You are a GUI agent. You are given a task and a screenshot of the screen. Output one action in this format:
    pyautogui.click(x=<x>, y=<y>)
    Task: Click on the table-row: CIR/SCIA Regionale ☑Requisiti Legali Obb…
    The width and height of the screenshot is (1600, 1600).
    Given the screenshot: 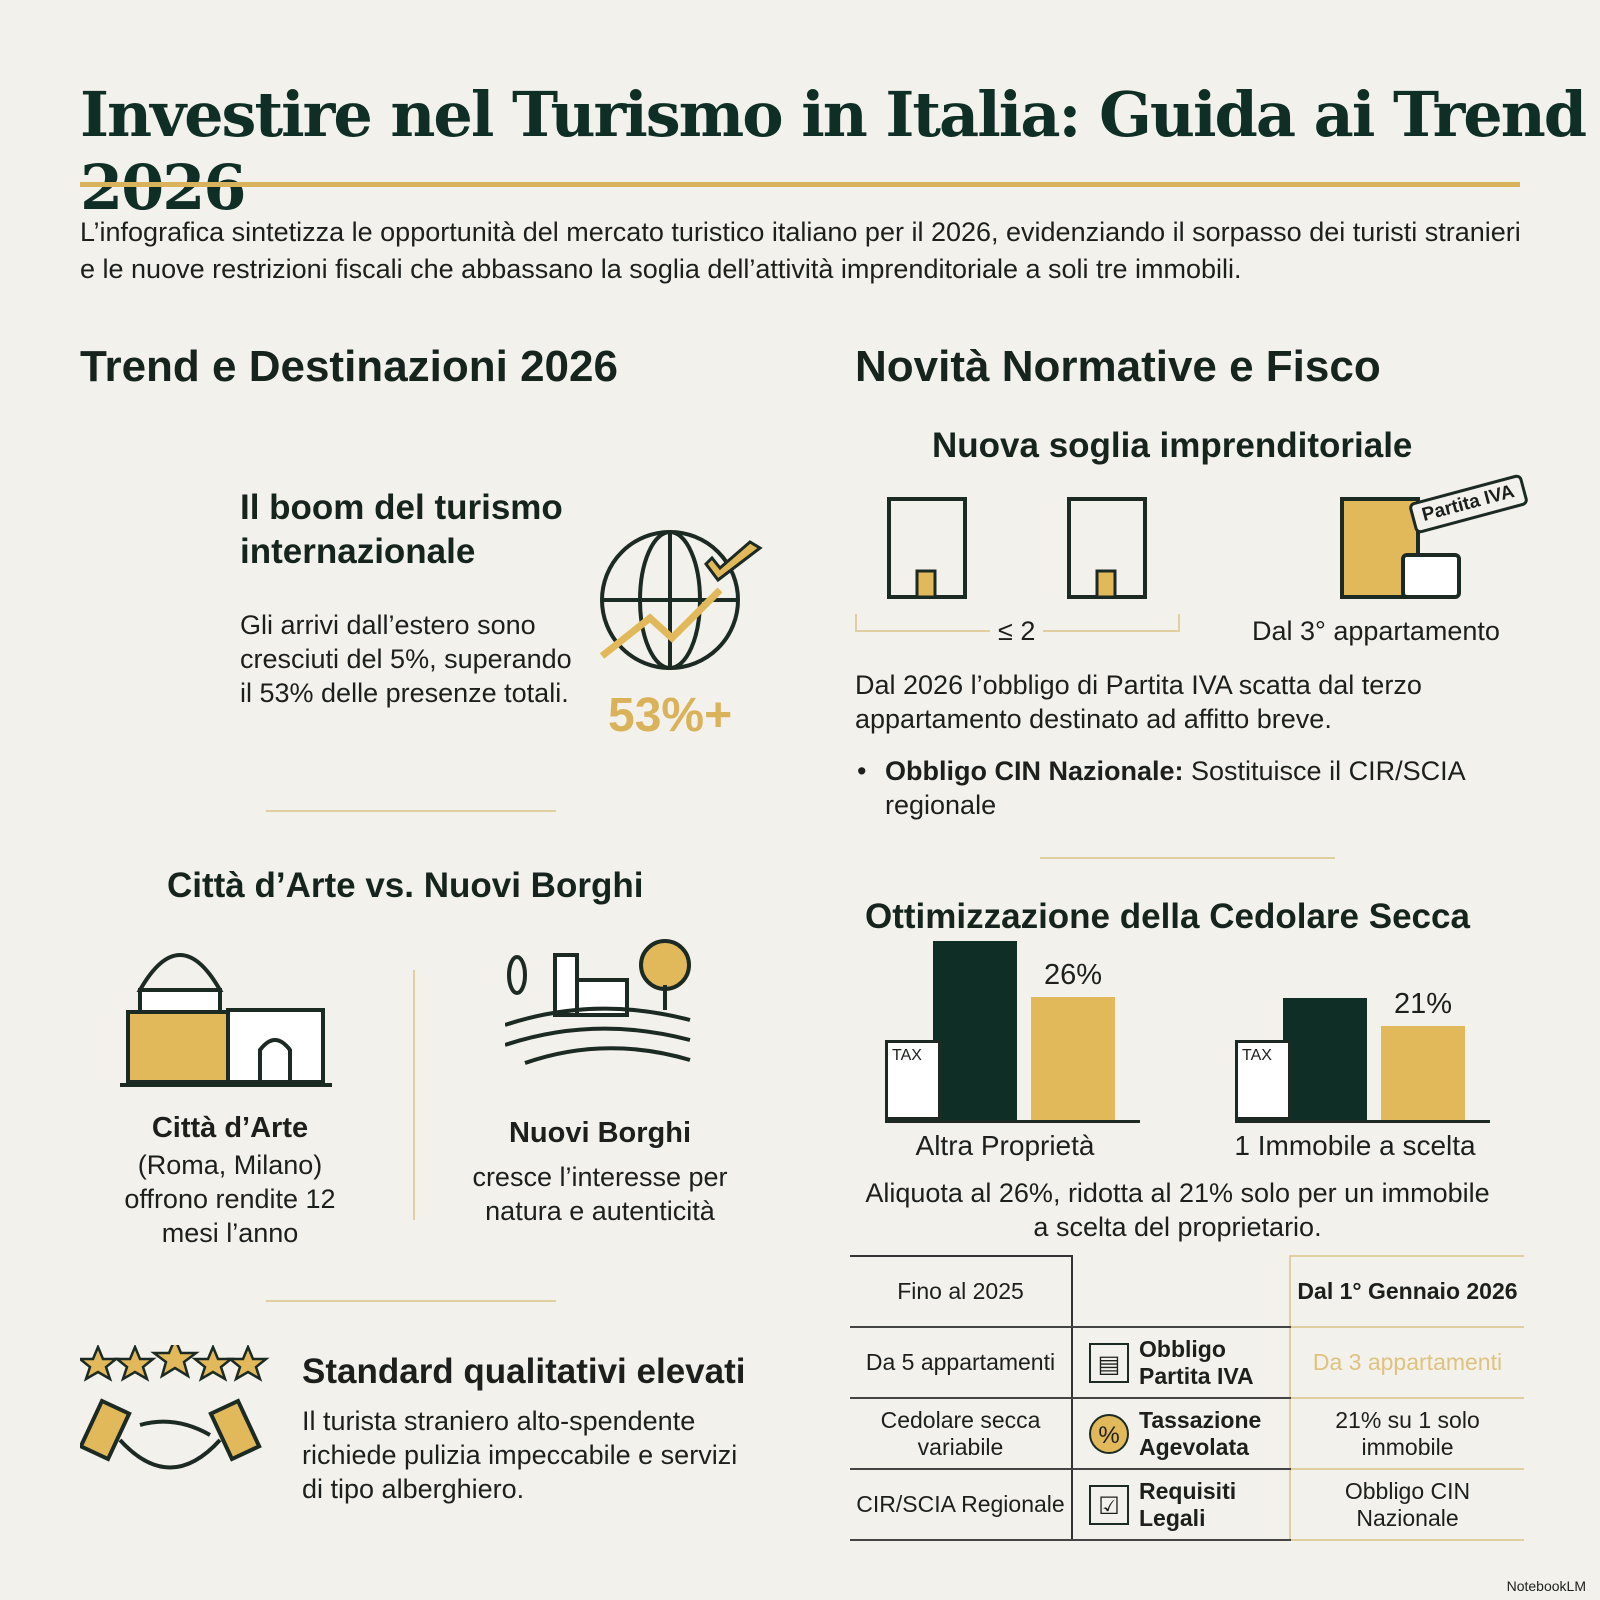 What is the action you would take?
    pyautogui.click(x=1187, y=1505)
    